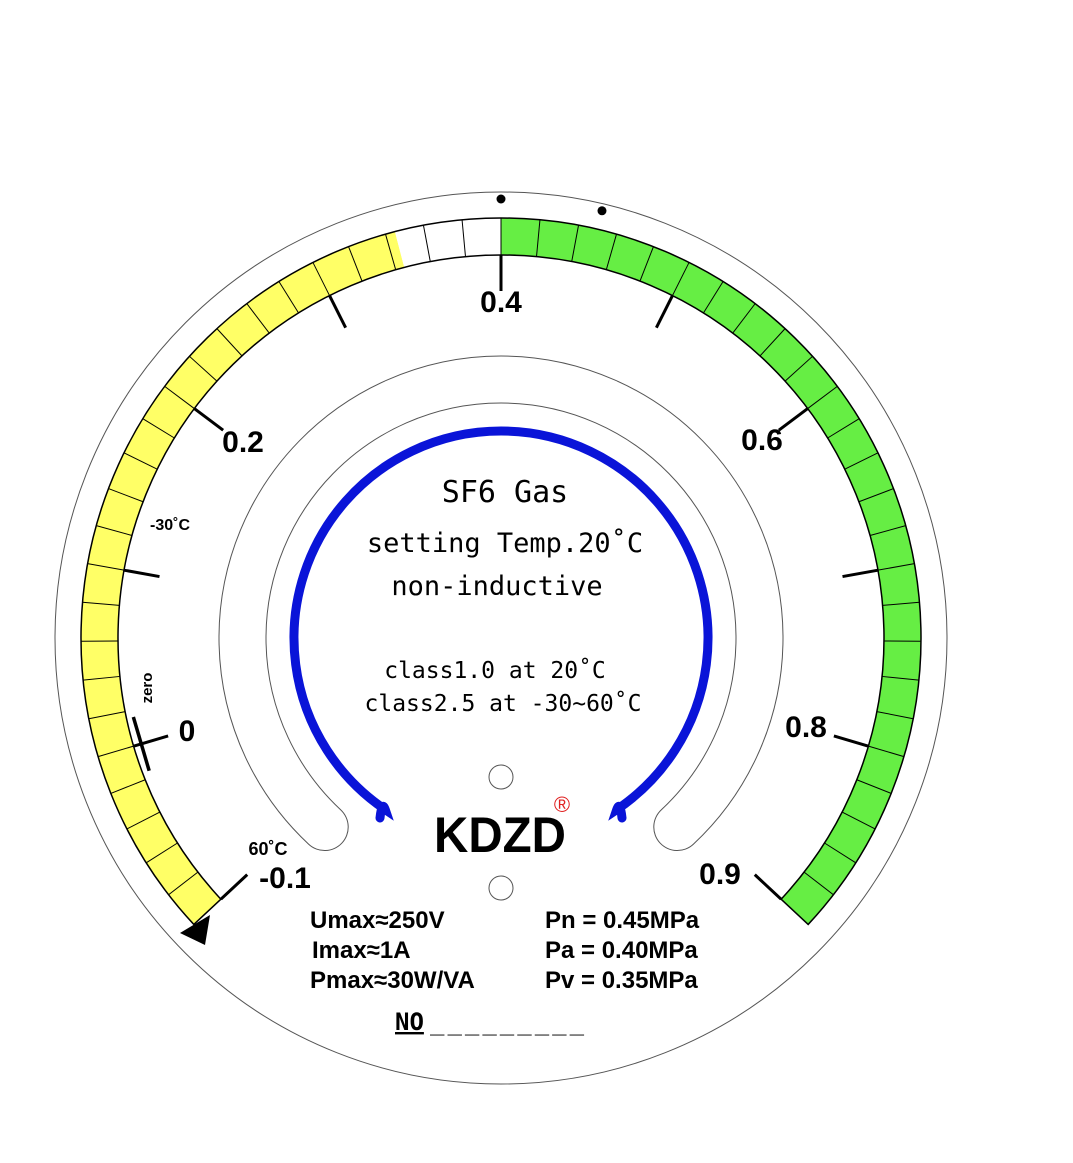  I want to click on zero-mark, so click(141, 744).